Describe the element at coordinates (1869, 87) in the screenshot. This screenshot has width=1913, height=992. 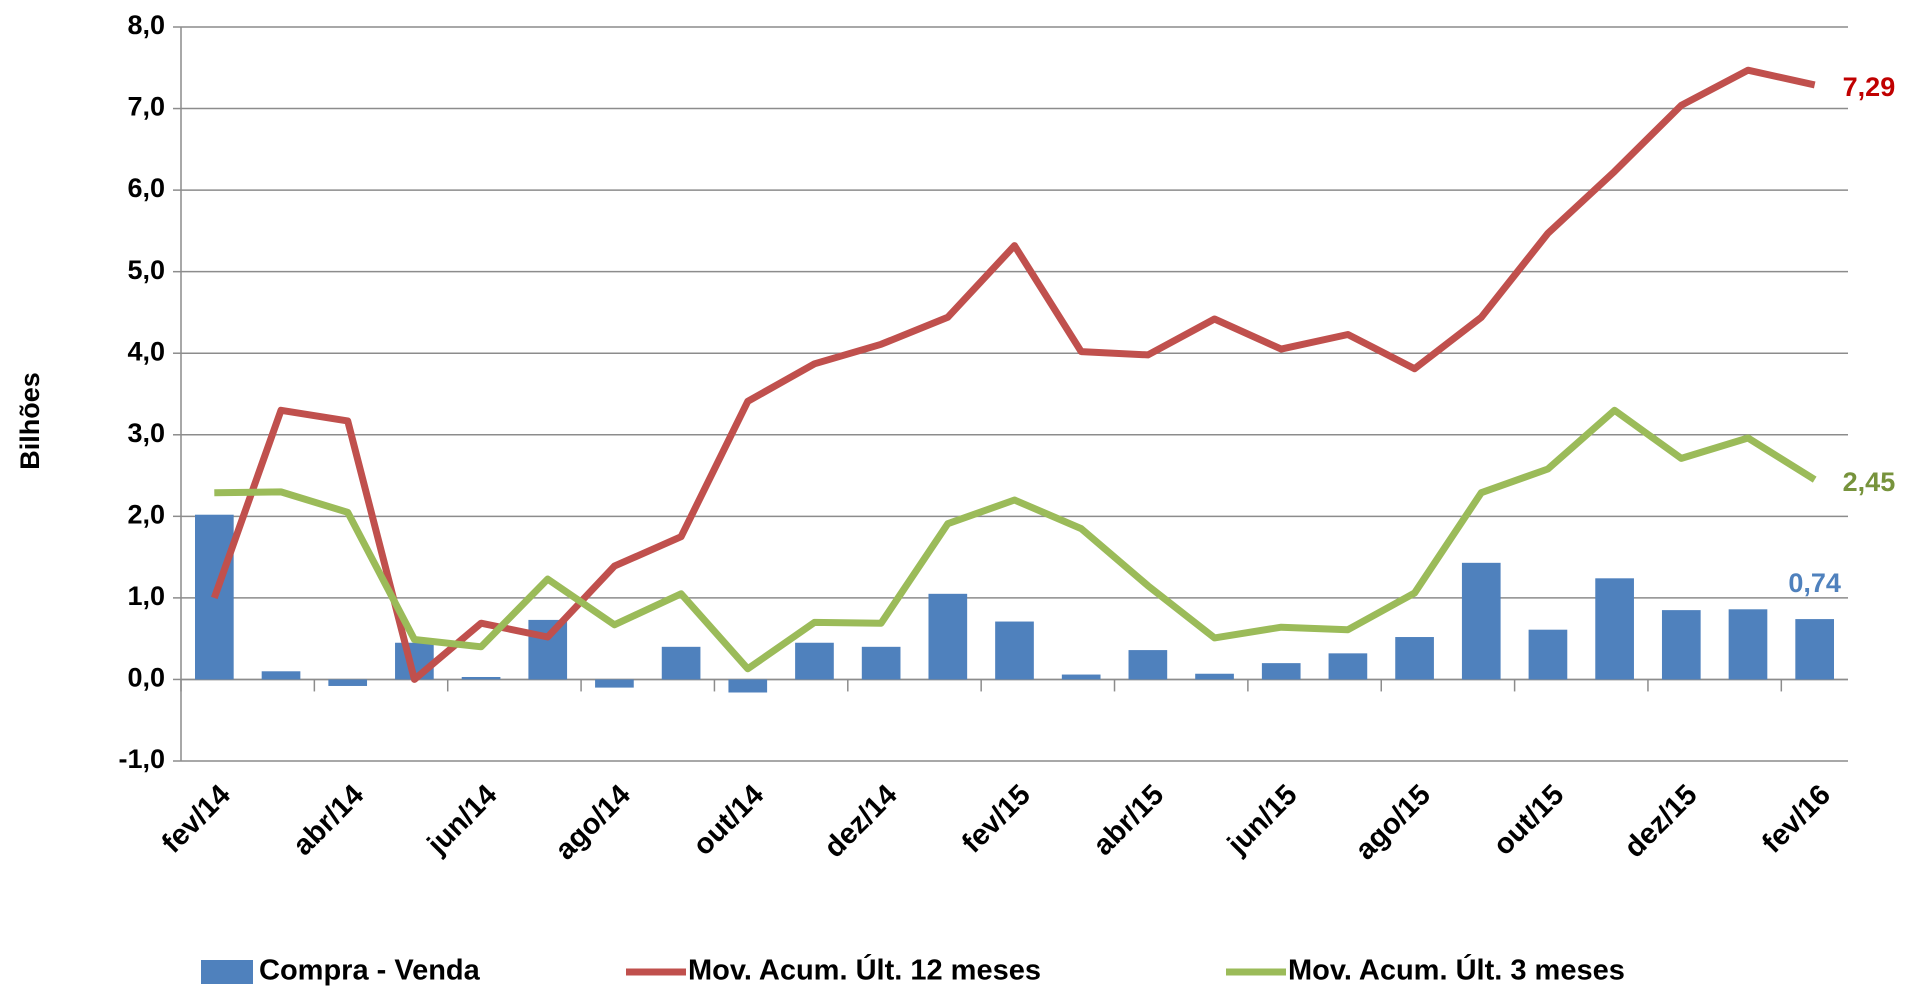
I see `data-label: 7,29` at that location.